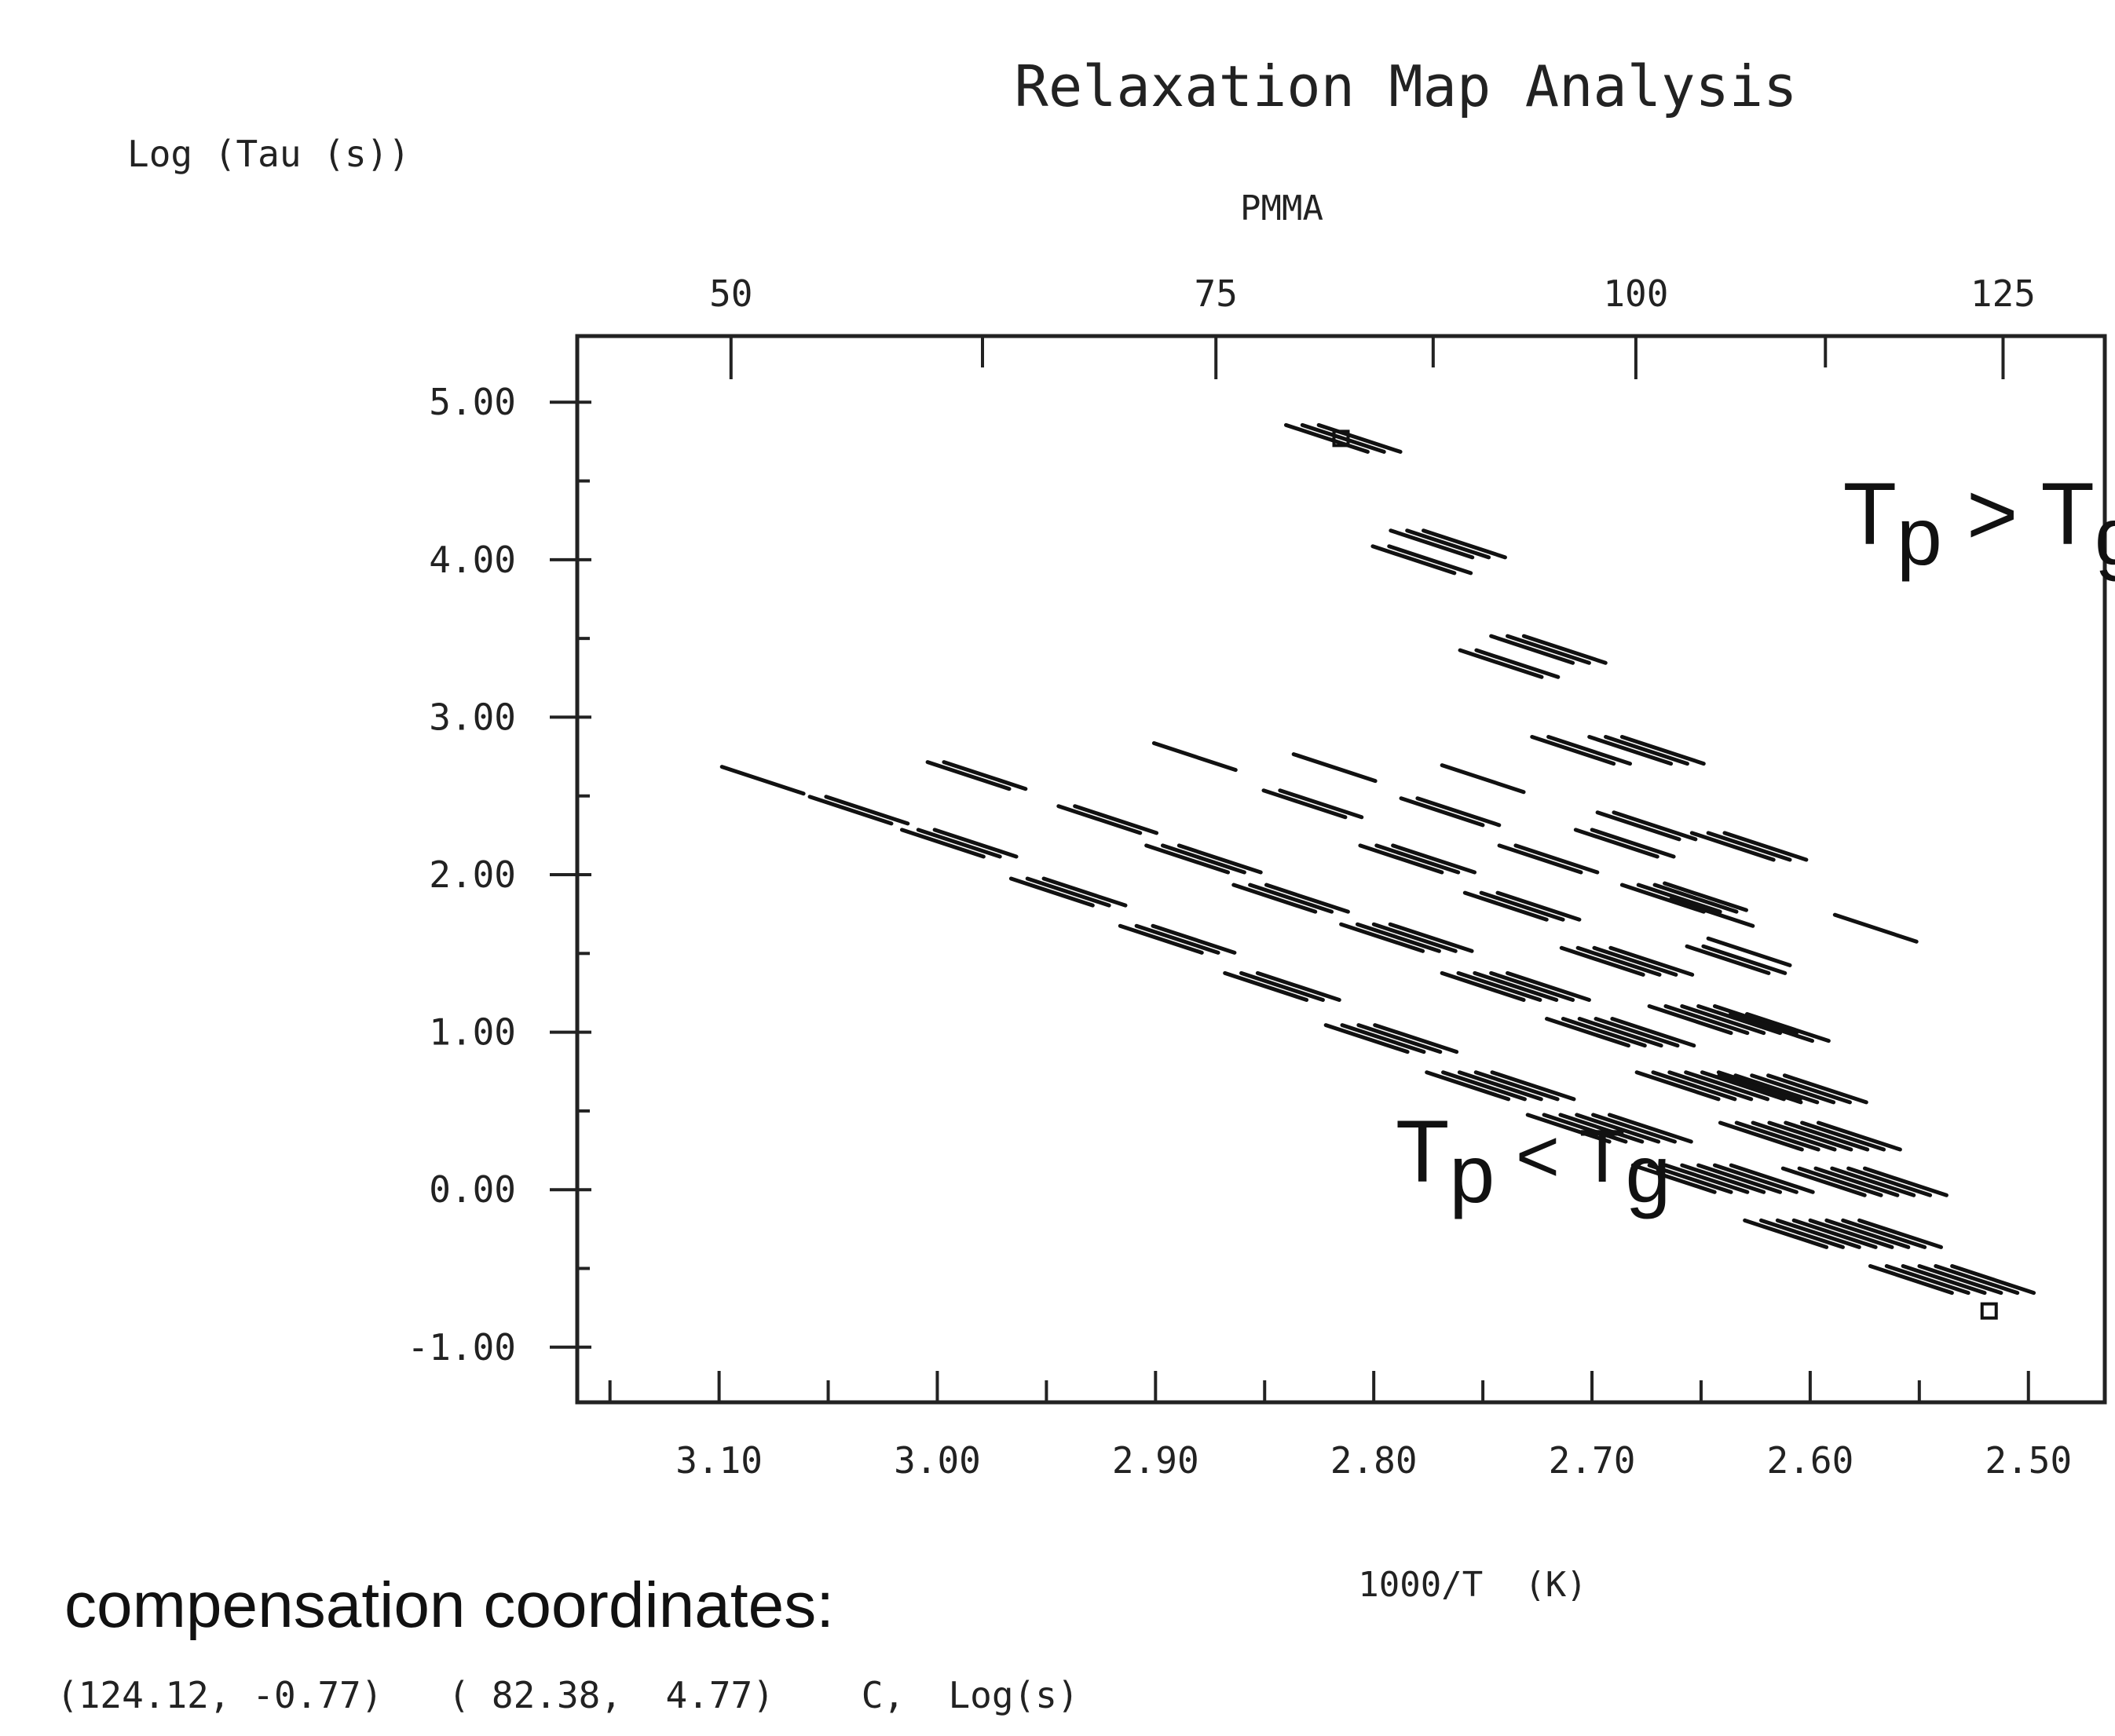 This screenshot has width=2115, height=1736. What do you see at coordinates (1472, 1174) in the screenshot?
I see `annotation-lower-sub-p: p` at bounding box center [1472, 1174].